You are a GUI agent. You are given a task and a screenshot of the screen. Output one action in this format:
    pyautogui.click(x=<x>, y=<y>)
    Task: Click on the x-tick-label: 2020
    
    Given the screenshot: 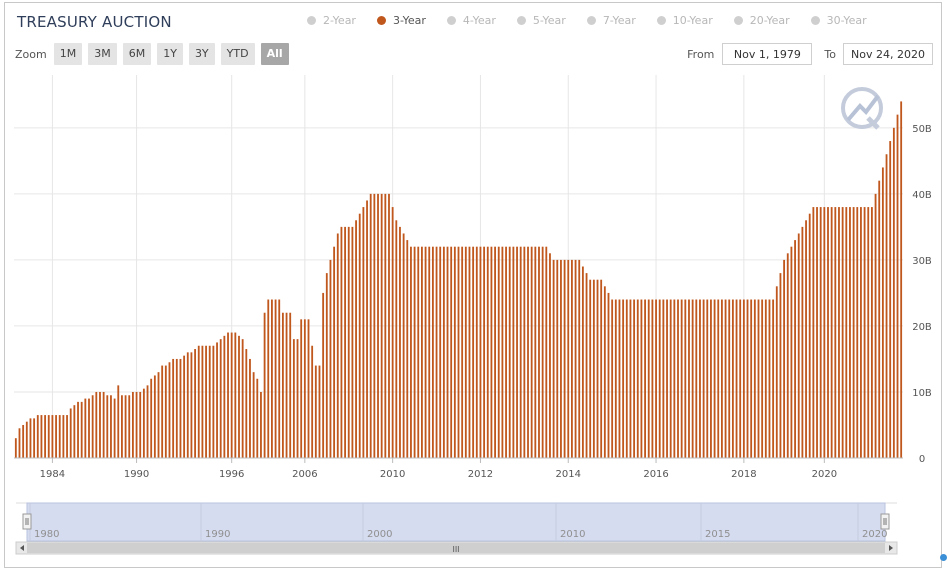 What is the action you would take?
    pyautogui.click(x=824, y=474)
    